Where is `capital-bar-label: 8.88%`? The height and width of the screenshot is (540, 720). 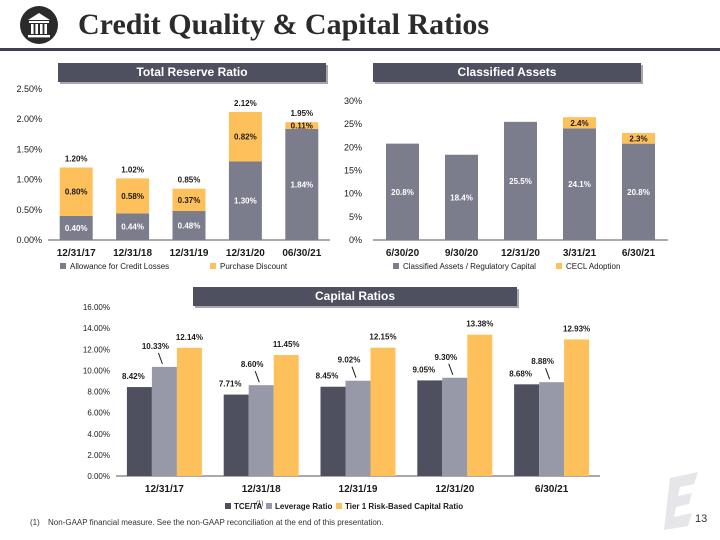 capital-bar-label: 8.88% is located at coordinates (542, 361).